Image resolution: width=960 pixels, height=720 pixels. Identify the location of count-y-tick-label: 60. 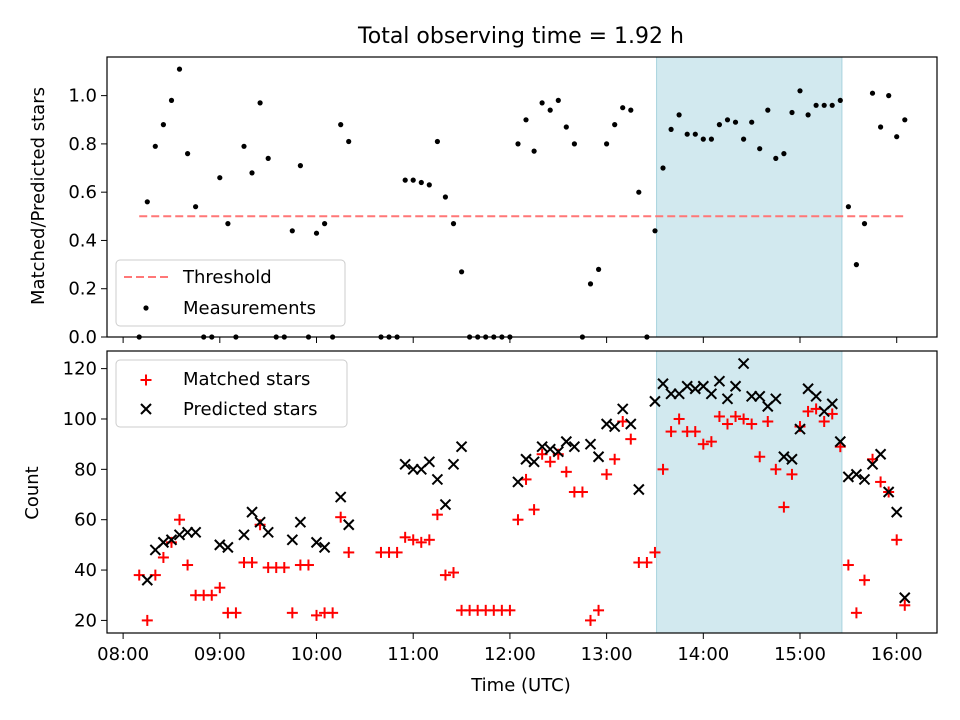
(85, 520).